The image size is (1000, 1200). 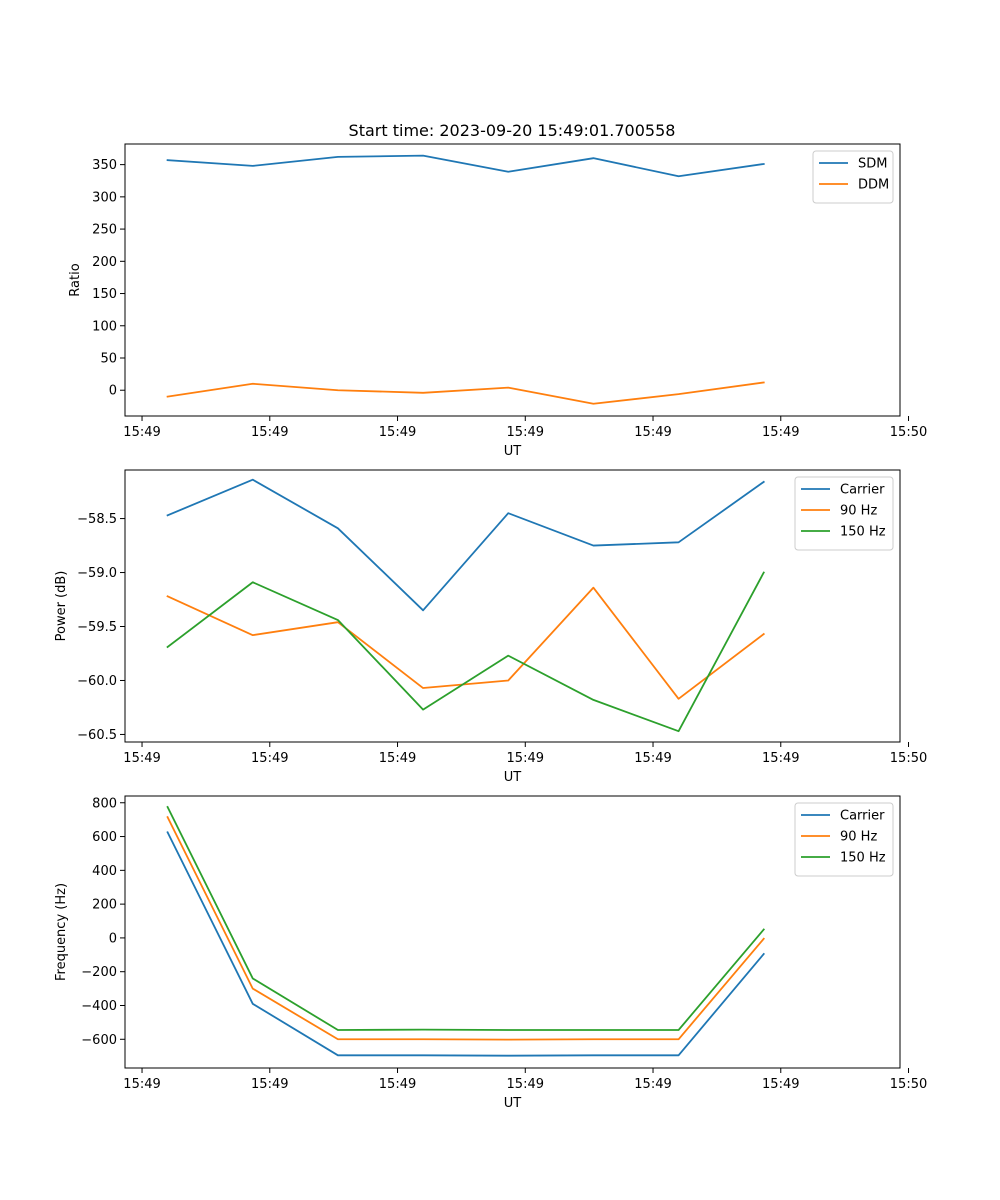 What do you see at coordinates (99, 972) in the screenshot?
I see `y-tick-label: −200` at bounding box center [99, 972].